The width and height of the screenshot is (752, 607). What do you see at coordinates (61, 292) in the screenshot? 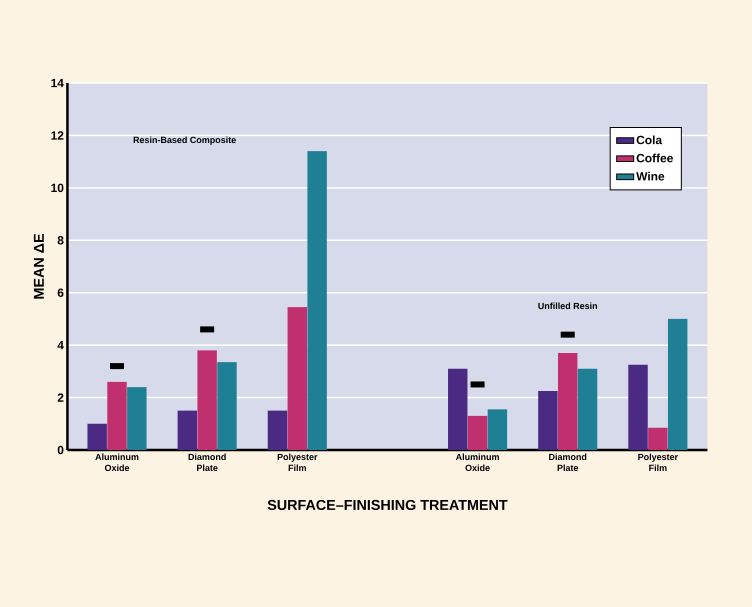
I see `y-tick-label: 6` at bounding box center [61, 292].